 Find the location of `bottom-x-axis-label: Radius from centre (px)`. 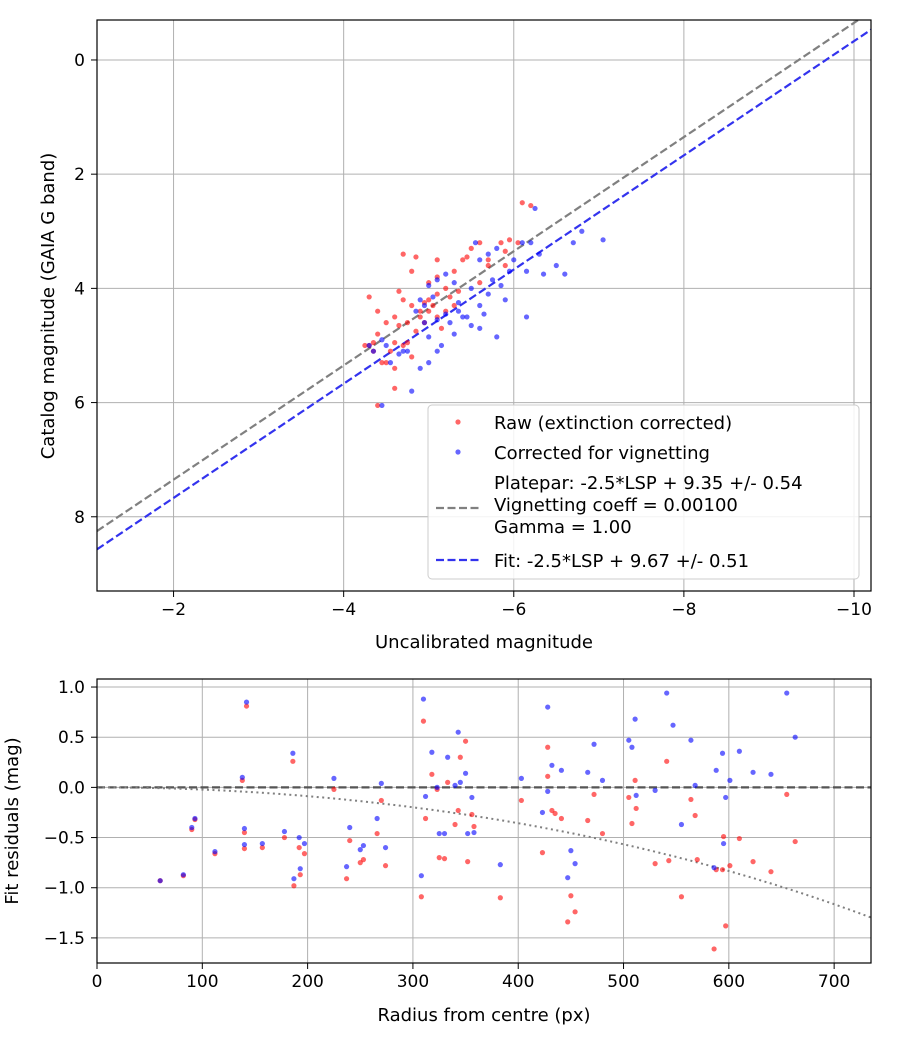

bottom-x-axis-label: Radius from centre (px) is located at coordinates (483, 1015).